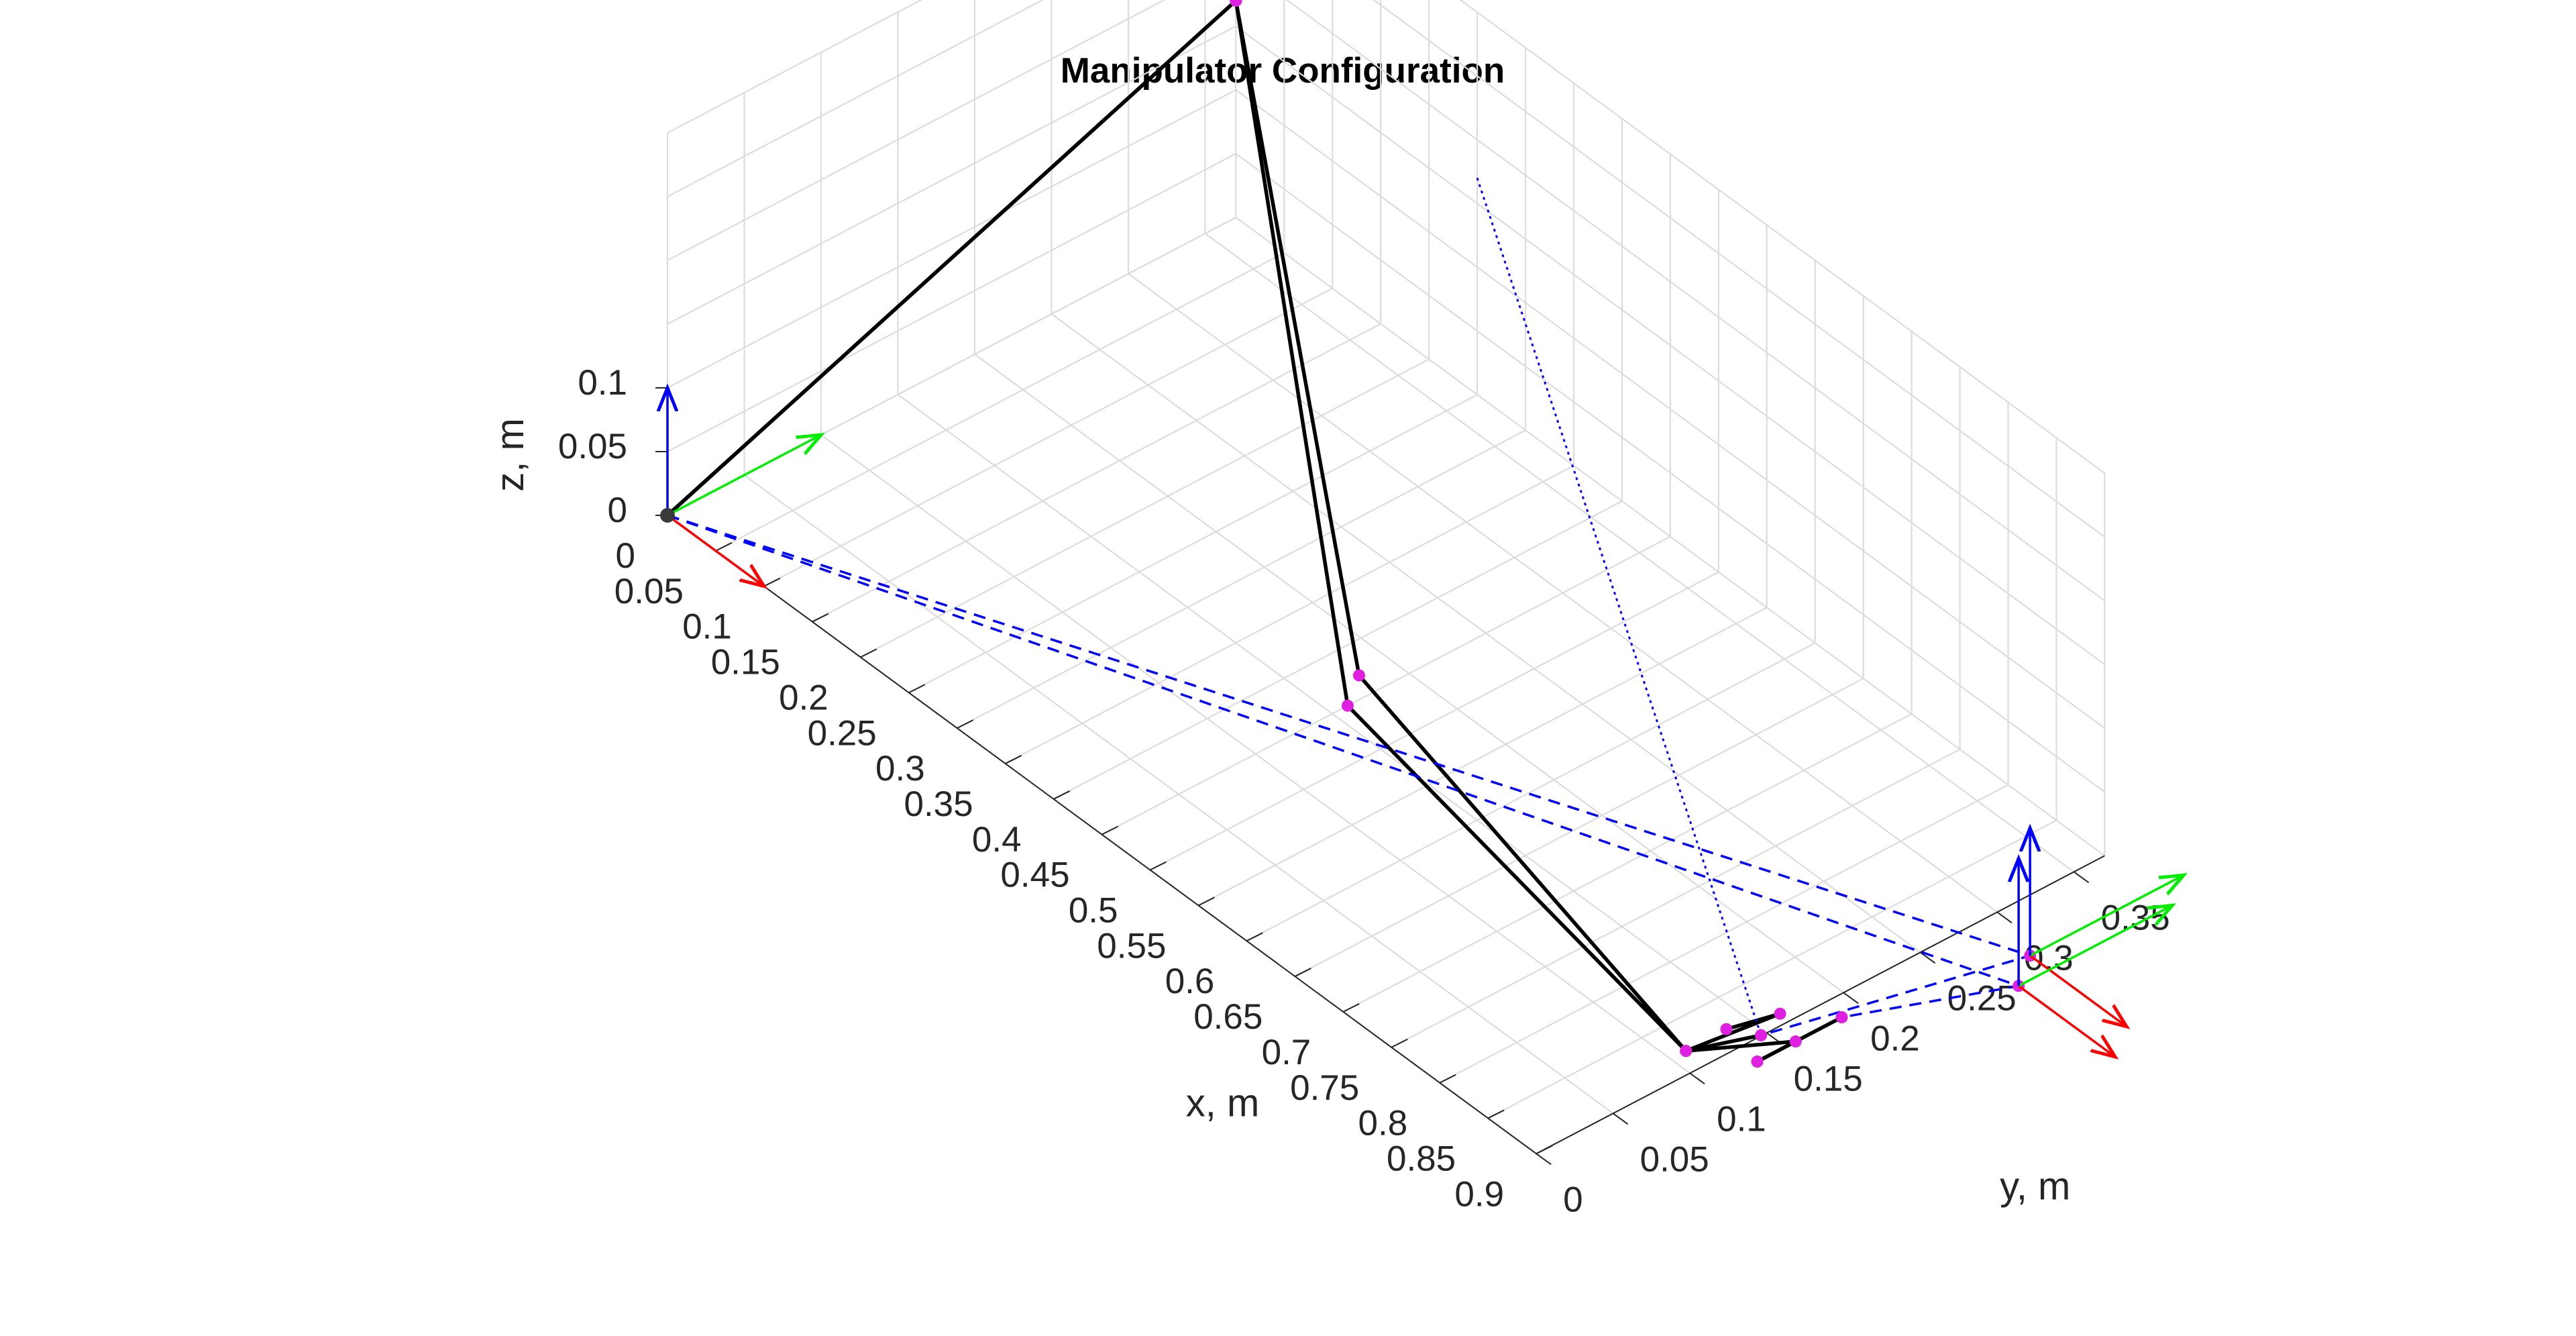 This screenshot has width=2576, height=1336. I want to click on x-tick-label: 0.1, so click(707, 627).